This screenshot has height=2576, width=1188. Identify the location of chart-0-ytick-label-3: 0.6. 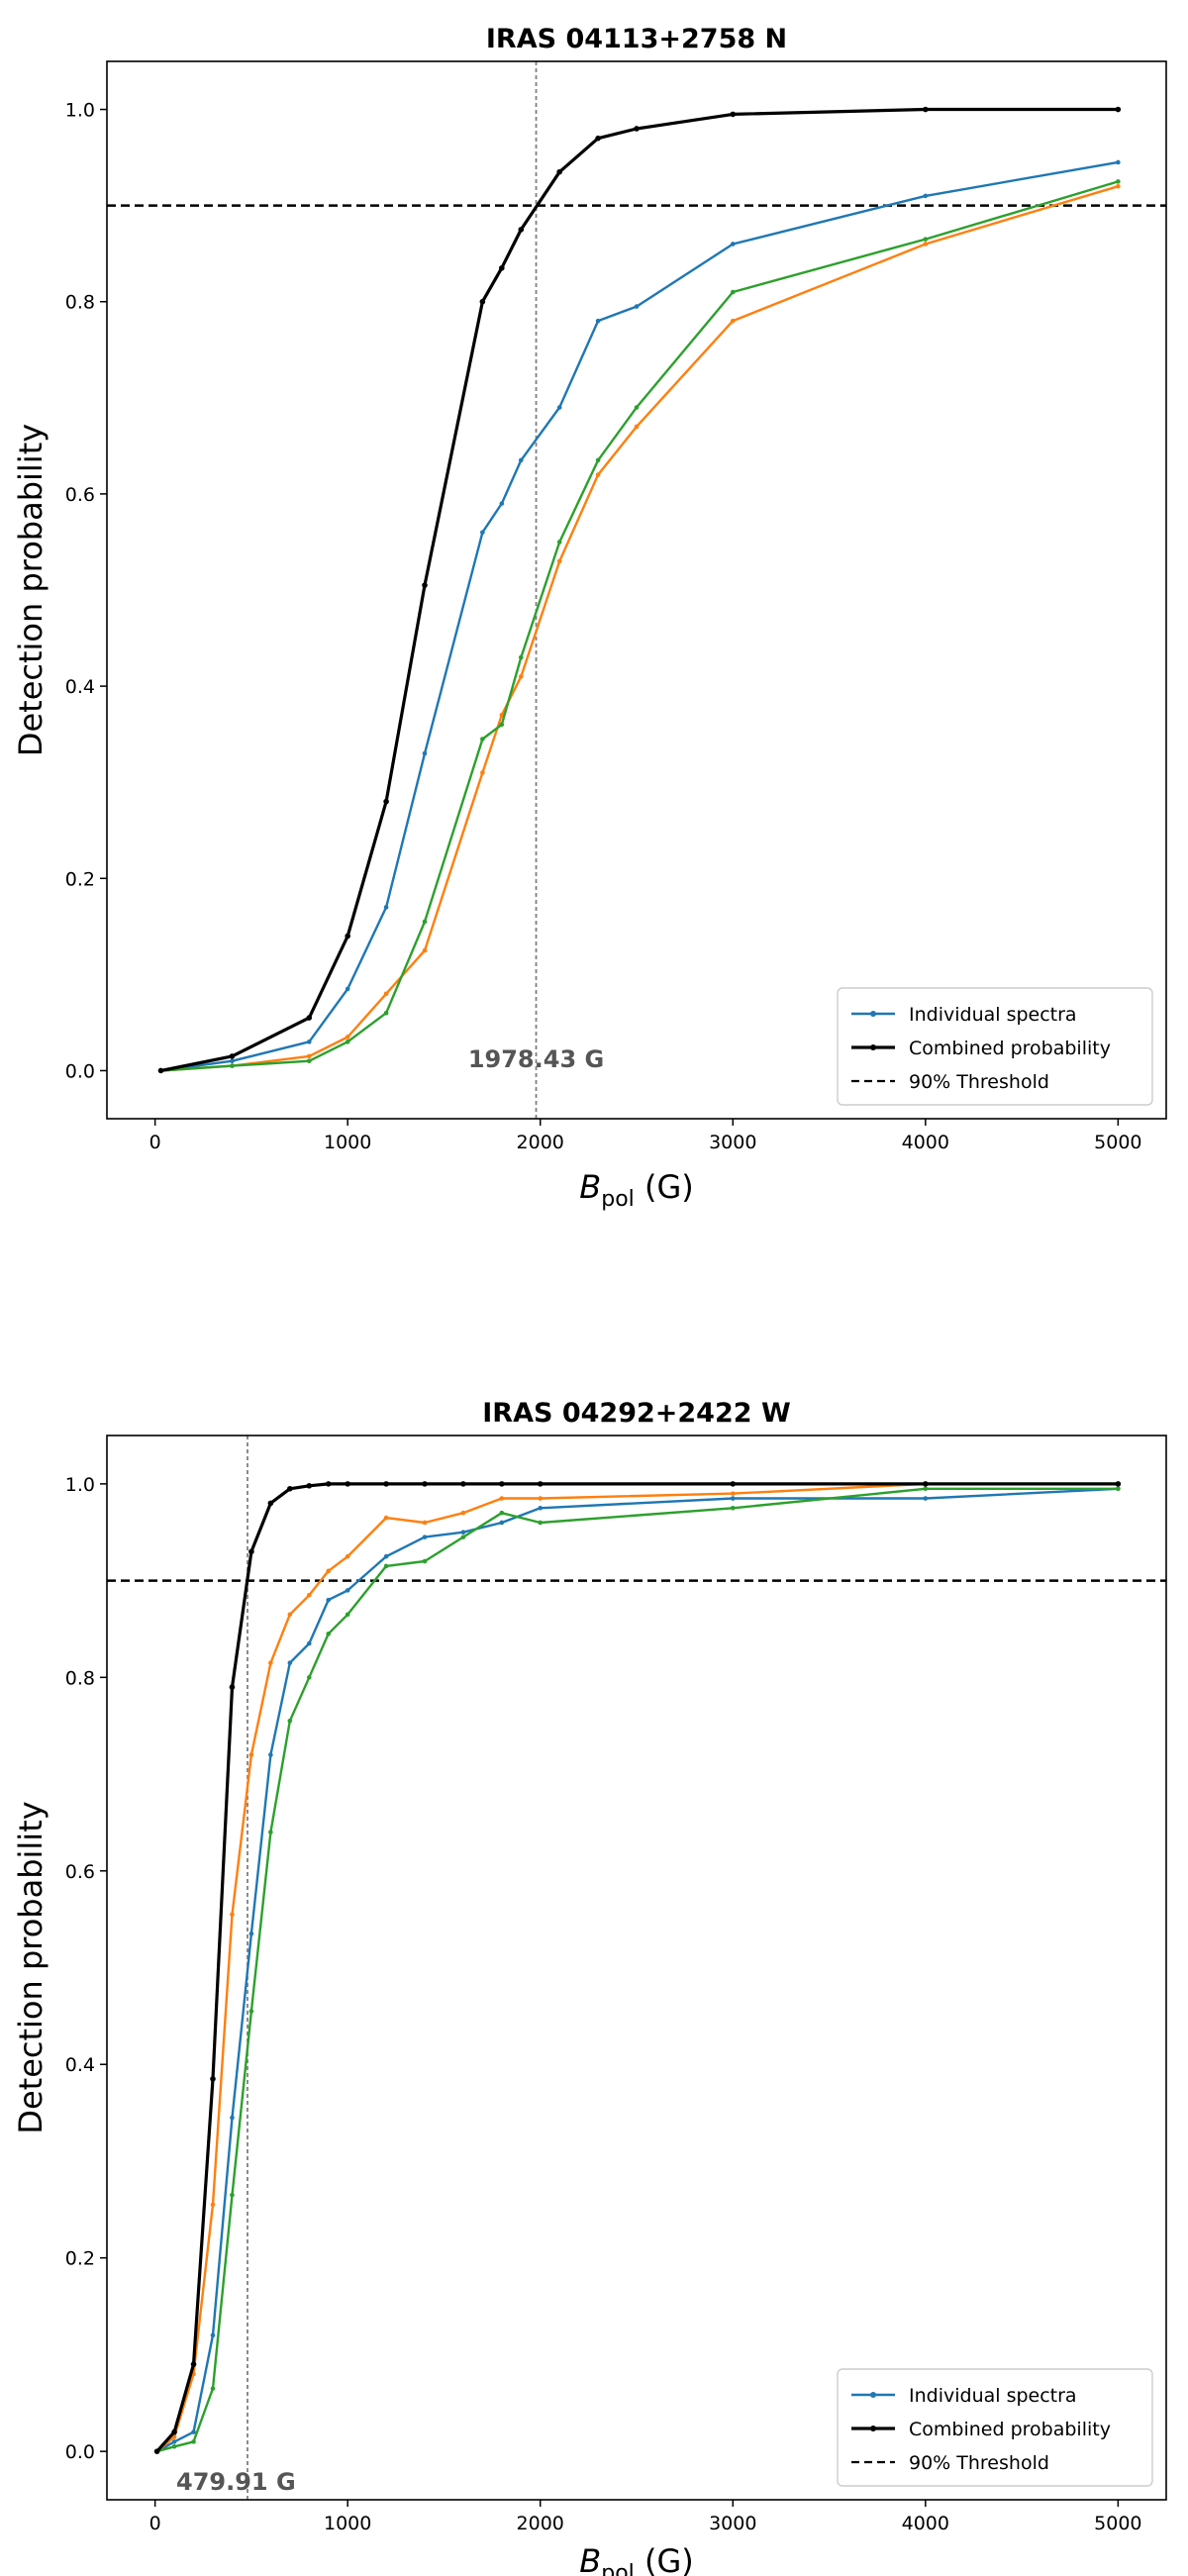
(80, 495).